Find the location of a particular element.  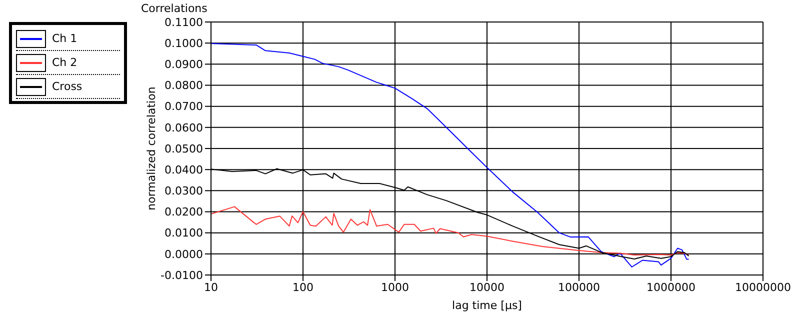

x-tick-label: 1000000 is located at coordinates (671, 287).